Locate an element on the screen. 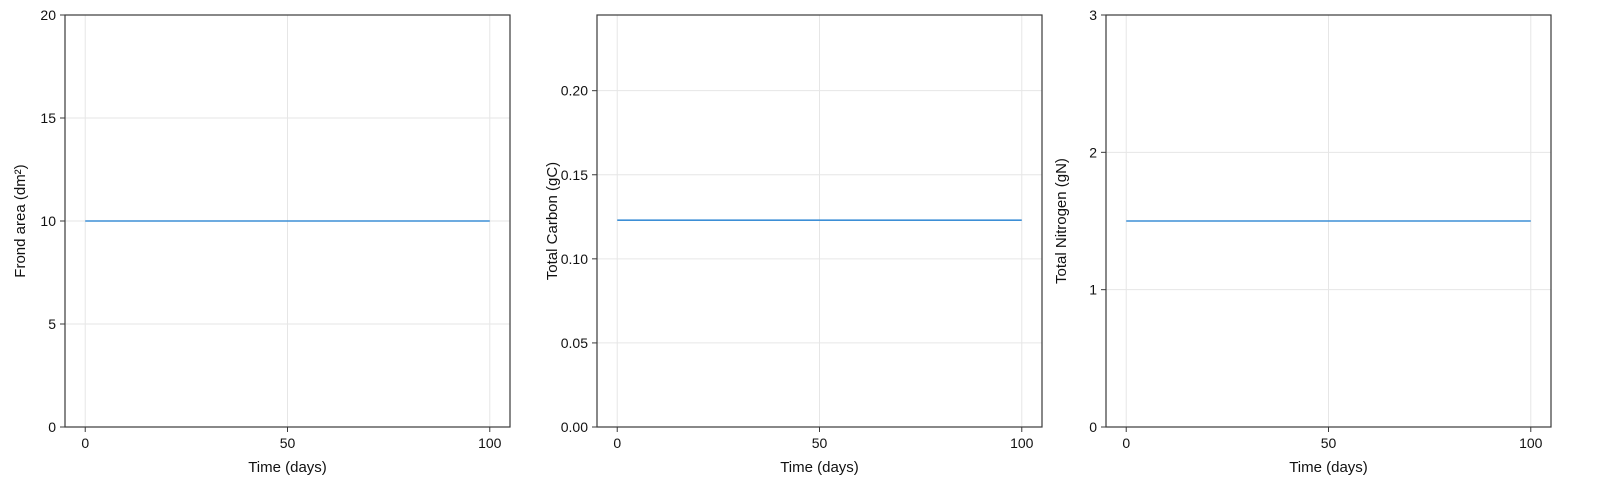  y-tick-label: 2 is located at coordinates (1093, 152).